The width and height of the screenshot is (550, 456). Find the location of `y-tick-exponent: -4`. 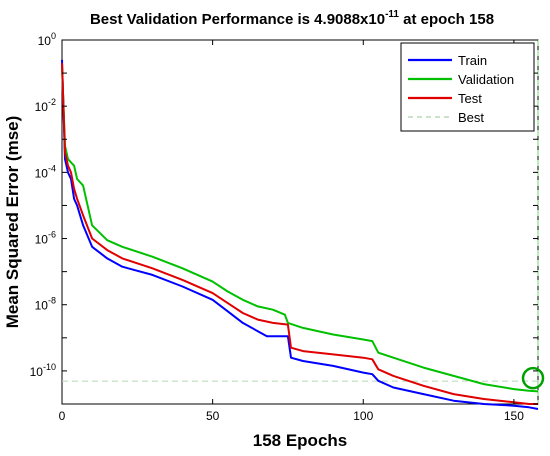

y-tick-exponent: -4 is located at coordinates (52, 168).